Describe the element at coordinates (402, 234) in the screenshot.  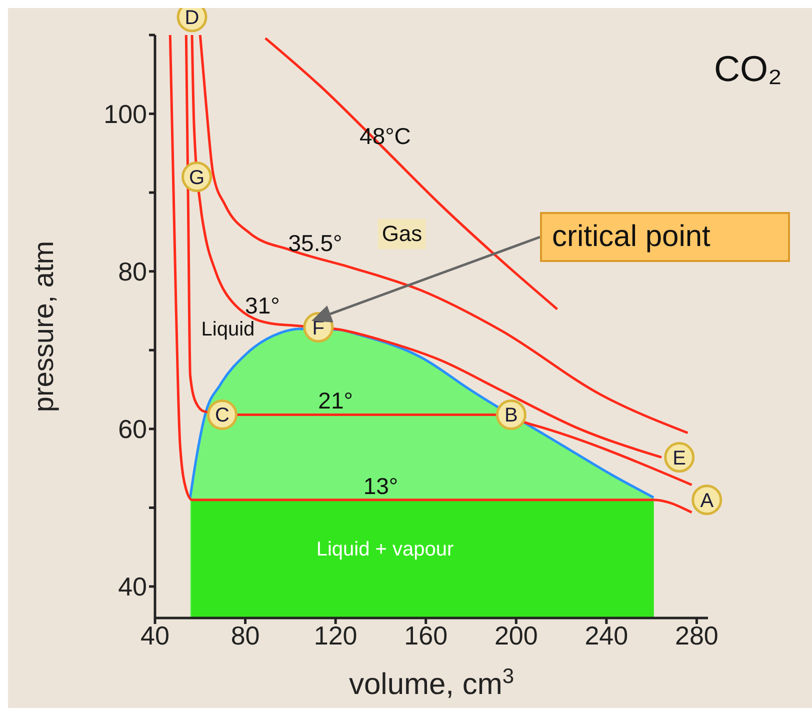
I see `annotation: Gas` at that location.